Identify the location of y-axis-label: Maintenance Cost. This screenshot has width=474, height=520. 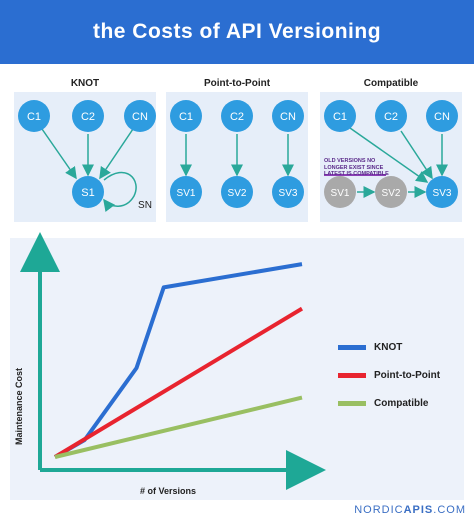
(19, 406).